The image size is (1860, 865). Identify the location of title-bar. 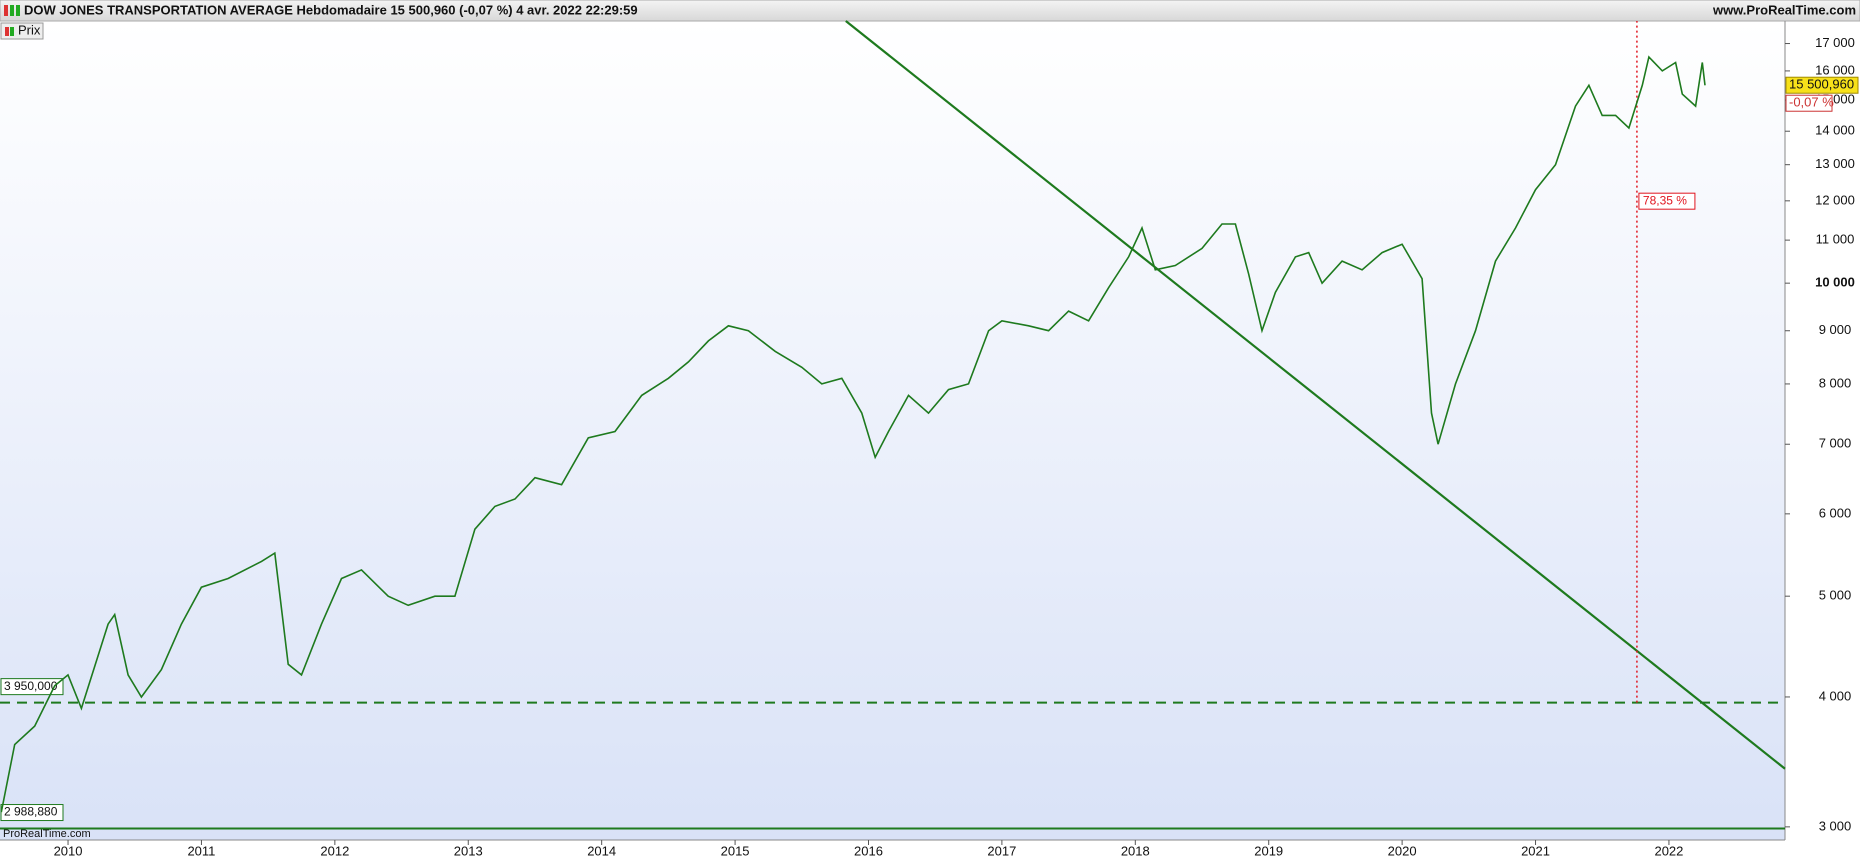
(930, 11).